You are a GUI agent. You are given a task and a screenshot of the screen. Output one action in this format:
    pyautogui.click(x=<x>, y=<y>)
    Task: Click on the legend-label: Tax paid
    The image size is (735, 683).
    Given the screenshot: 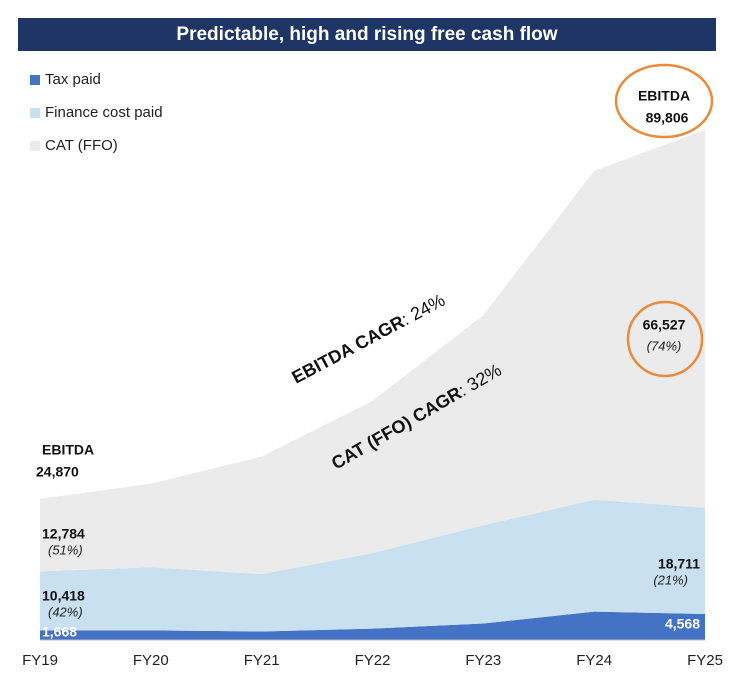 What is the action you would take?
    pyautogui.click(x=73, y=79)
    